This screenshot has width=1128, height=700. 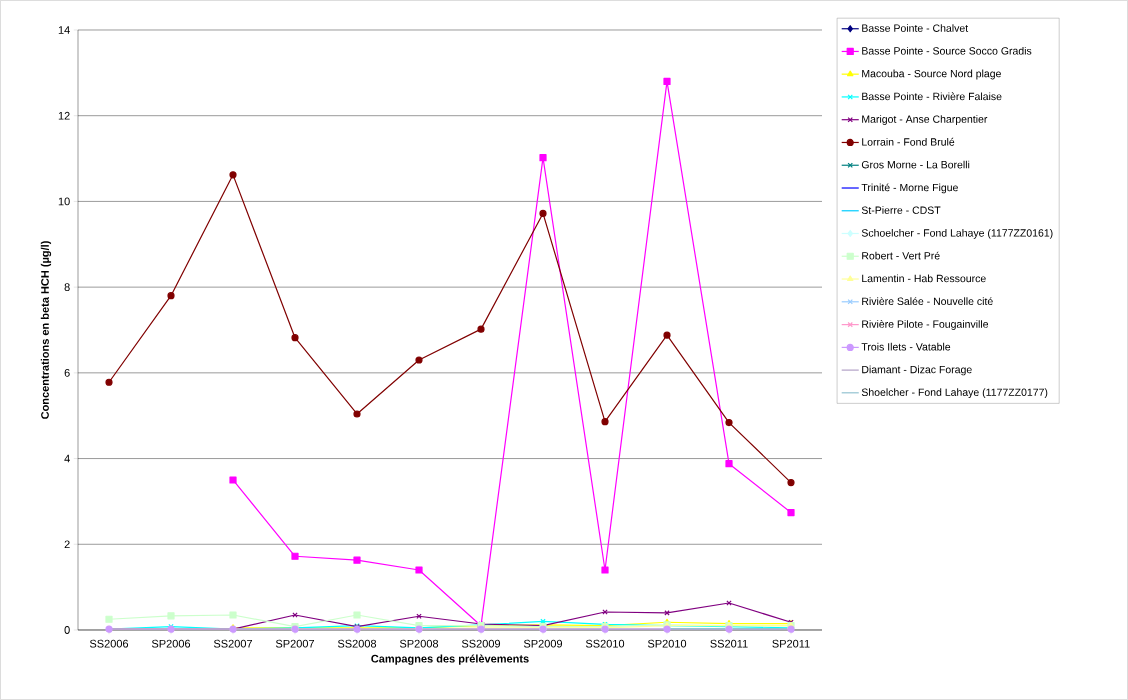 What do you see at coordinates (67, 544) in the screenshot?
I see `y-tick-label: 2` at bounding box center [67, 544].